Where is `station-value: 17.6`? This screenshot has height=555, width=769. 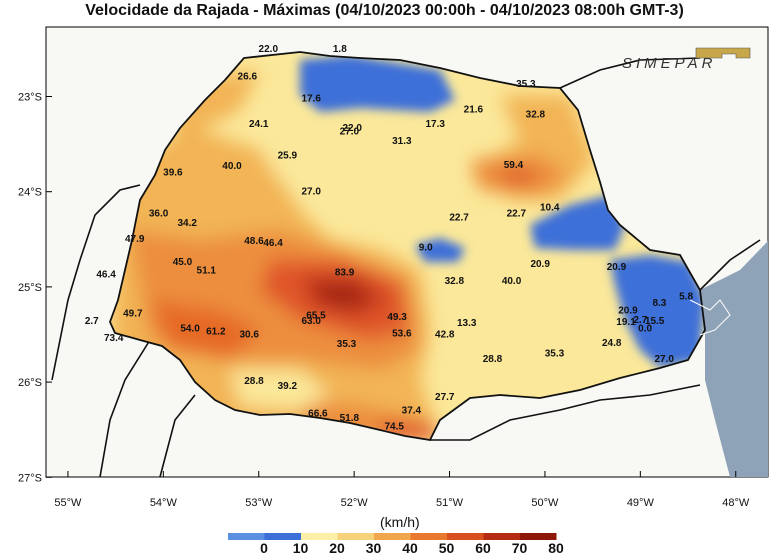
station-value: 17.6 is located at coordinates (311, 98).